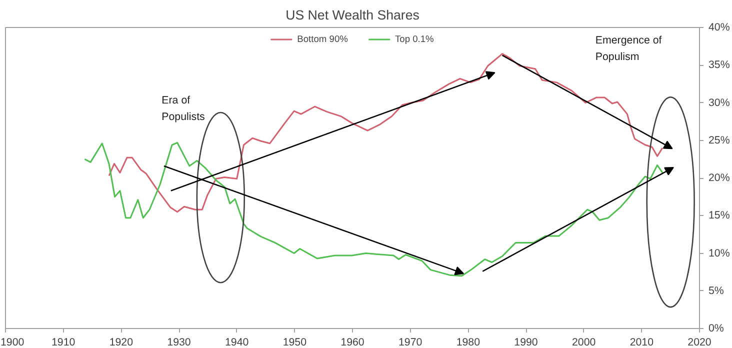 The width and height of the screenshot is (732, 348). What do you see at coordinates (236, 342) in the screenshot?
I see `x-tick-label: 1940` at bounding box center [236, 342].